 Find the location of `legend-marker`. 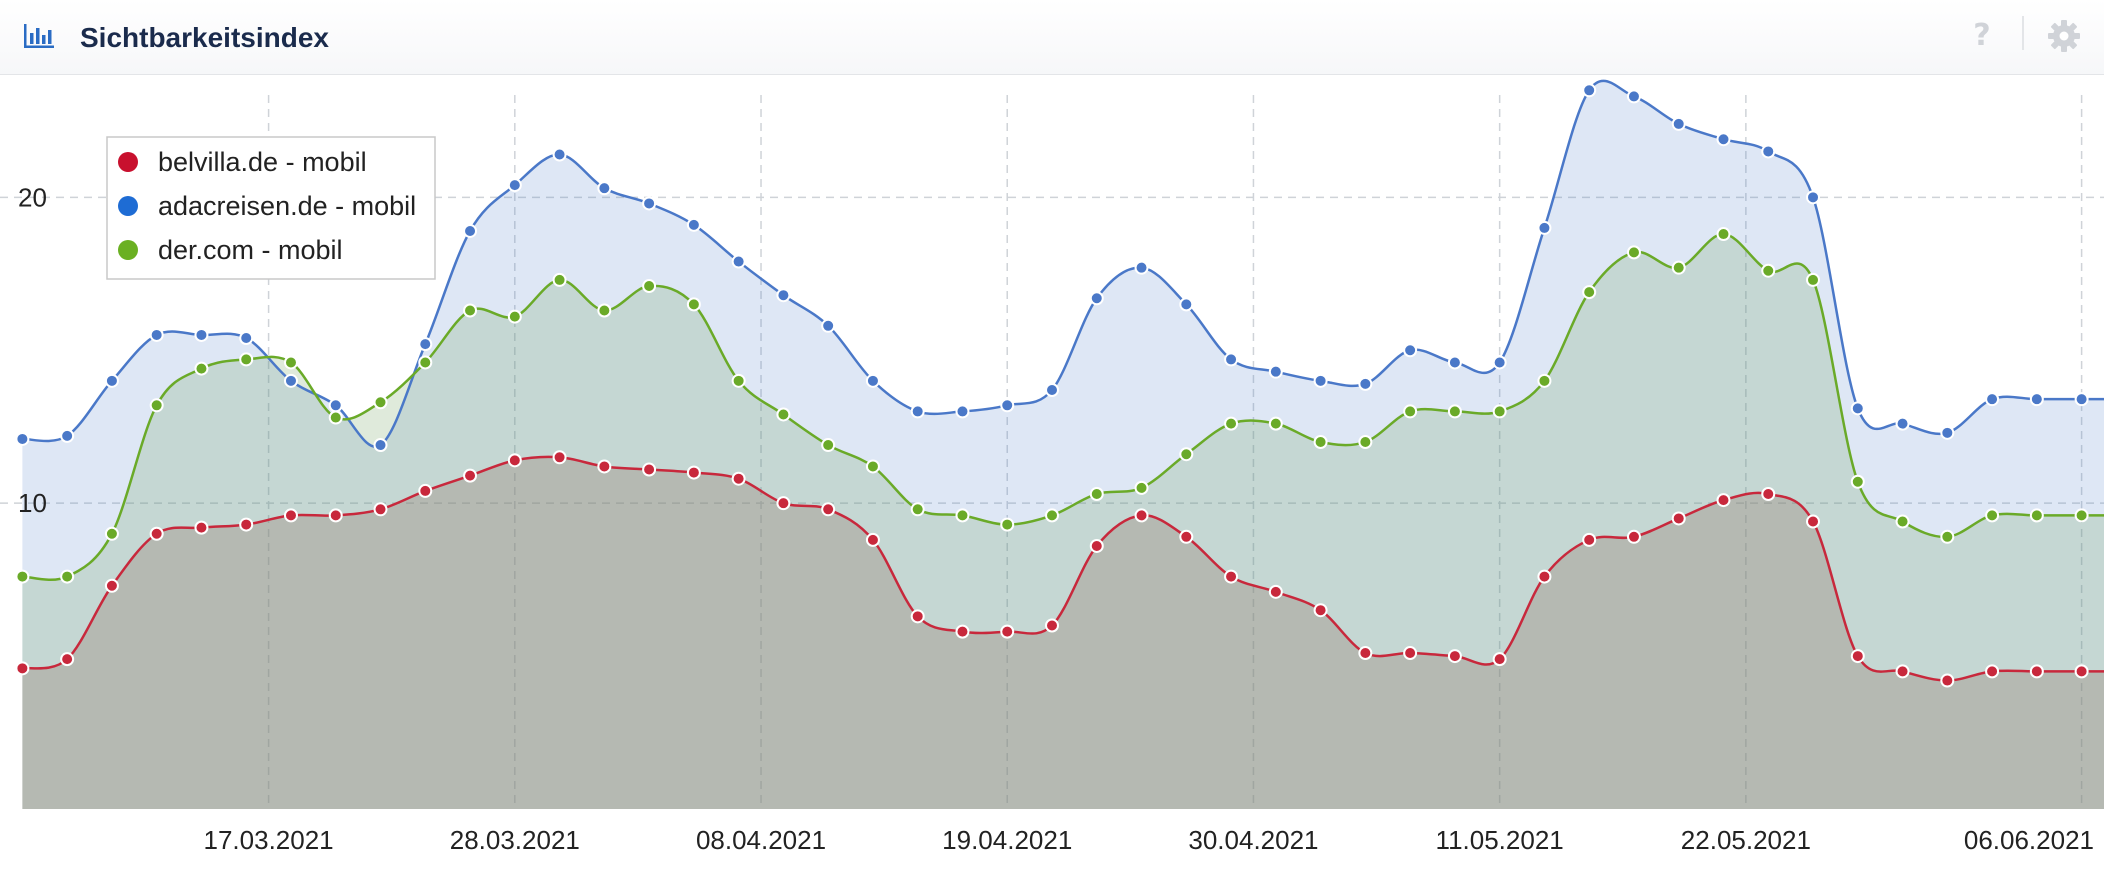

legend-marker is located at coordinates (128, 162).